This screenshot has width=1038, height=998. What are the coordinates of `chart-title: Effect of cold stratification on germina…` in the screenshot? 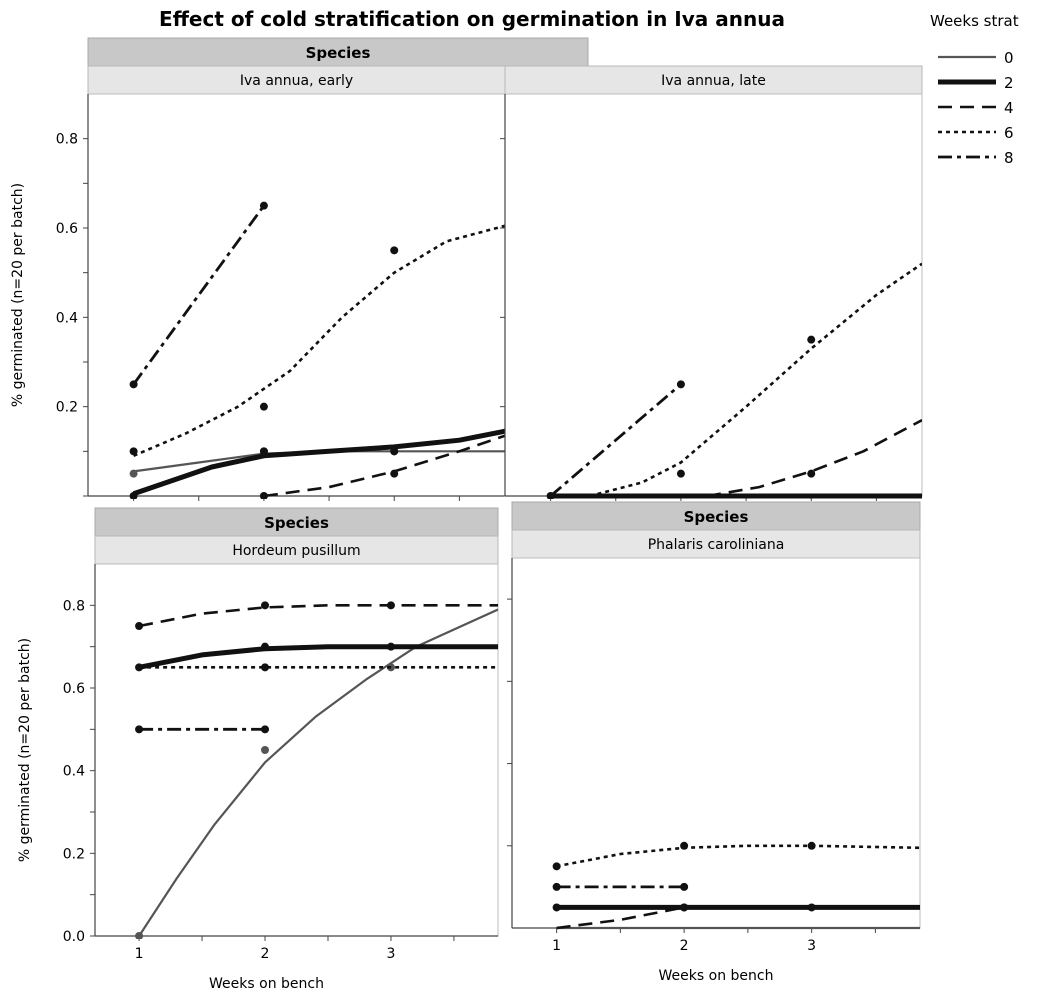 It's located at (472, 19).